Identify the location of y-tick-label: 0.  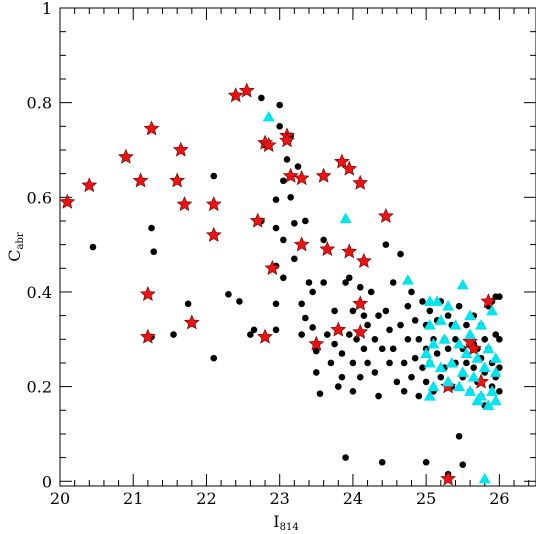
(47, 481).